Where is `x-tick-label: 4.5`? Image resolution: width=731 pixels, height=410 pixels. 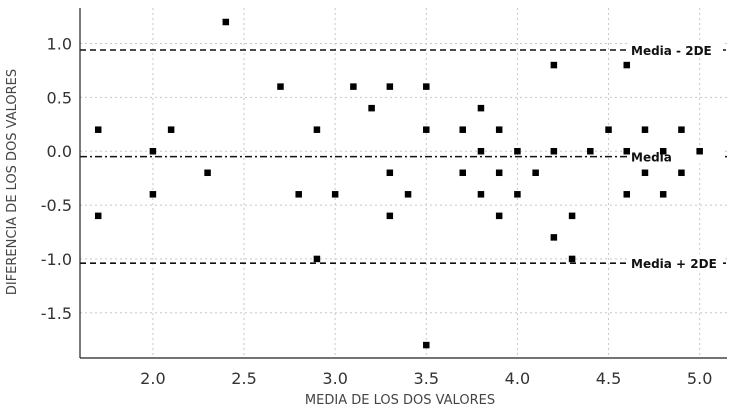
x-tick-label: 4.5 is located at coordinates (608, 378).